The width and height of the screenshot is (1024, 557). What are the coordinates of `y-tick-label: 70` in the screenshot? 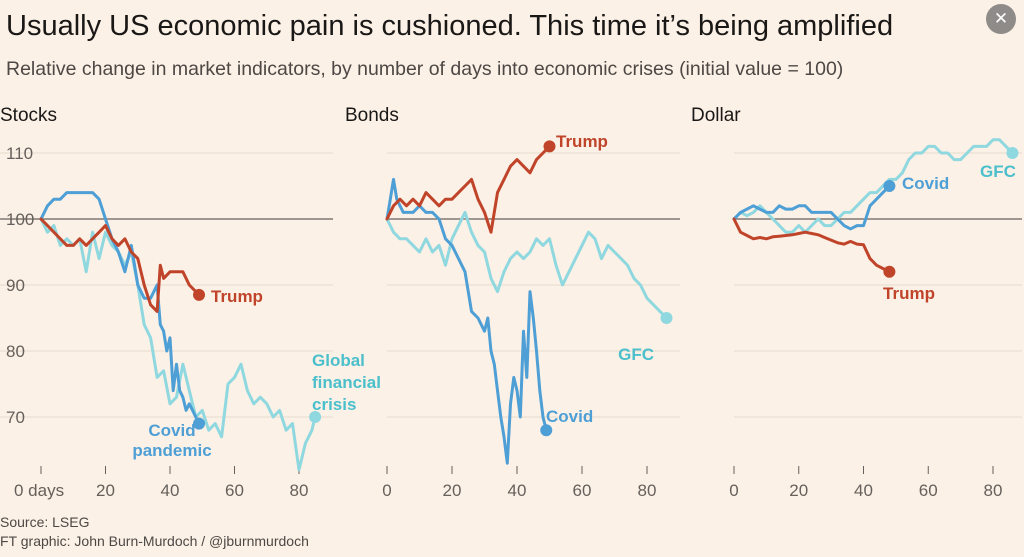 It's located at (15, 417).